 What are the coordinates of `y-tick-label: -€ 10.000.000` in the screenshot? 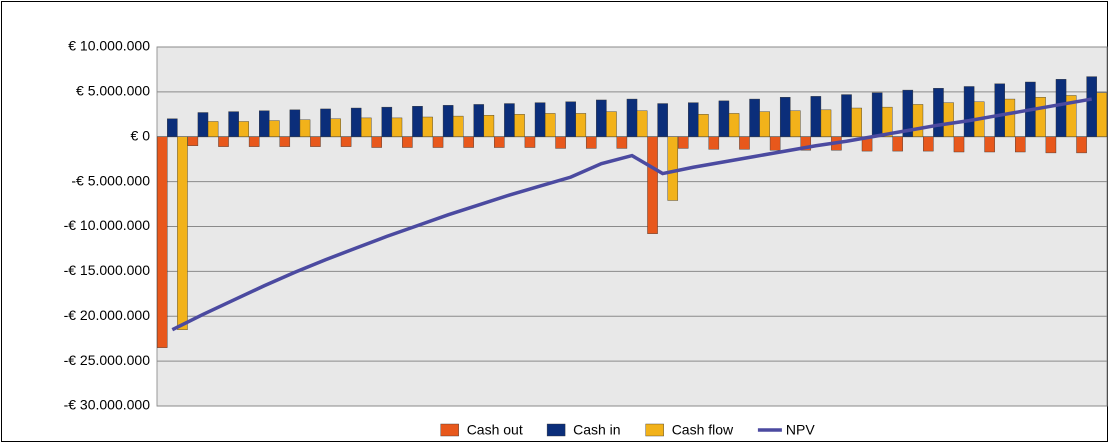 It's located at (107, 225).